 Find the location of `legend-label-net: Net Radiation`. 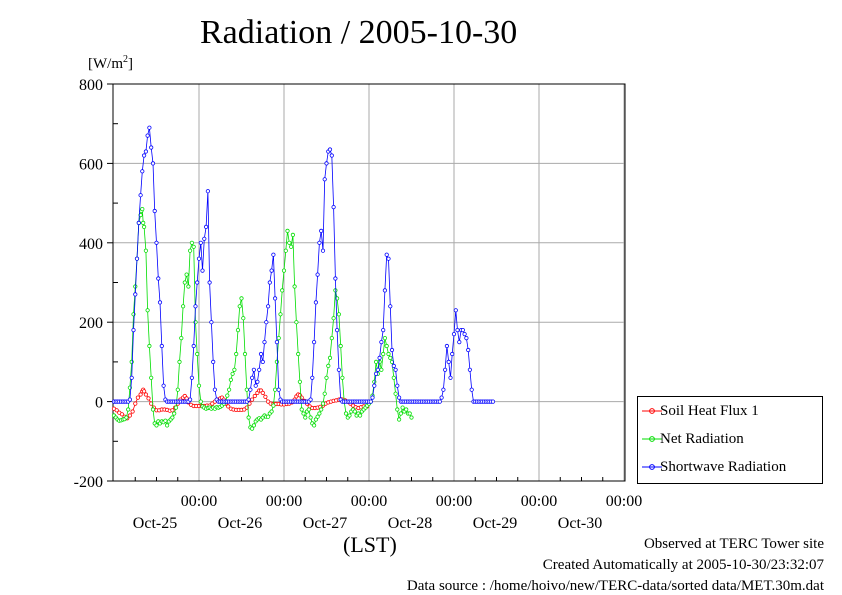

legend-label-net: Net Radiation is located at coordinates (702, 439).